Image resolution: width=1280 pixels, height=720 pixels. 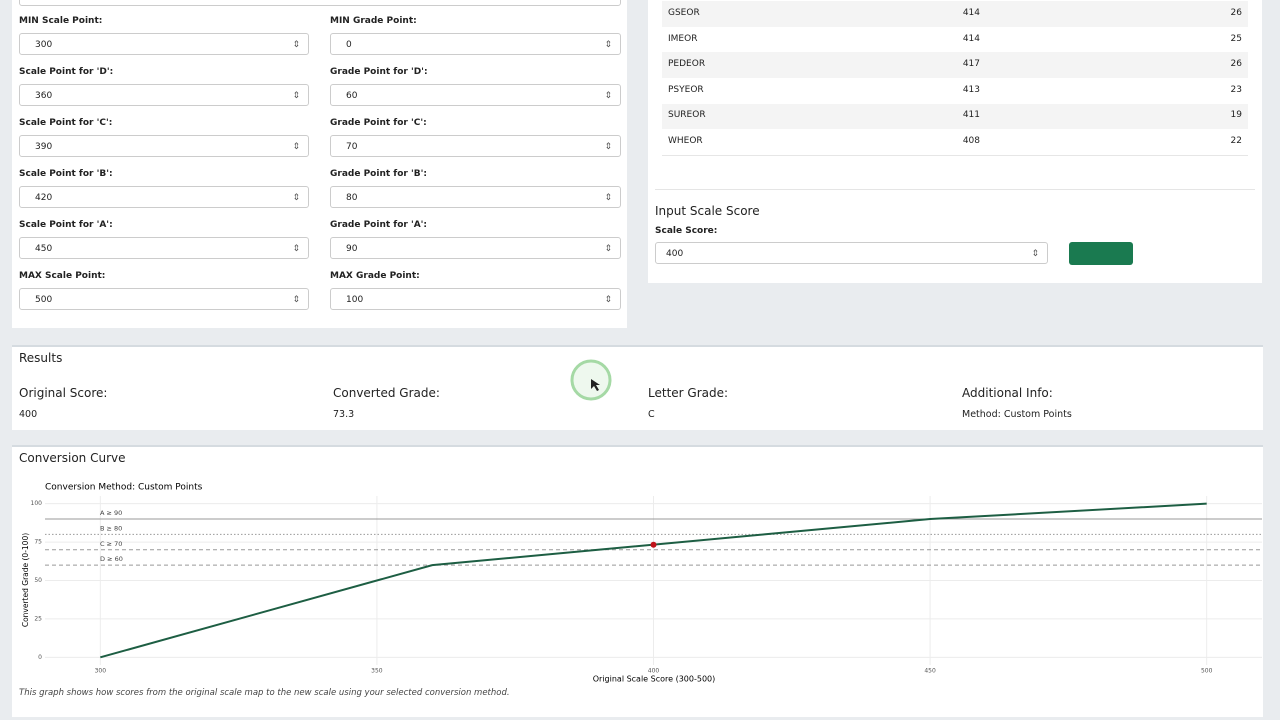 I want to click on field-label: MAX Scale Point:, so click(x=62, y=276).